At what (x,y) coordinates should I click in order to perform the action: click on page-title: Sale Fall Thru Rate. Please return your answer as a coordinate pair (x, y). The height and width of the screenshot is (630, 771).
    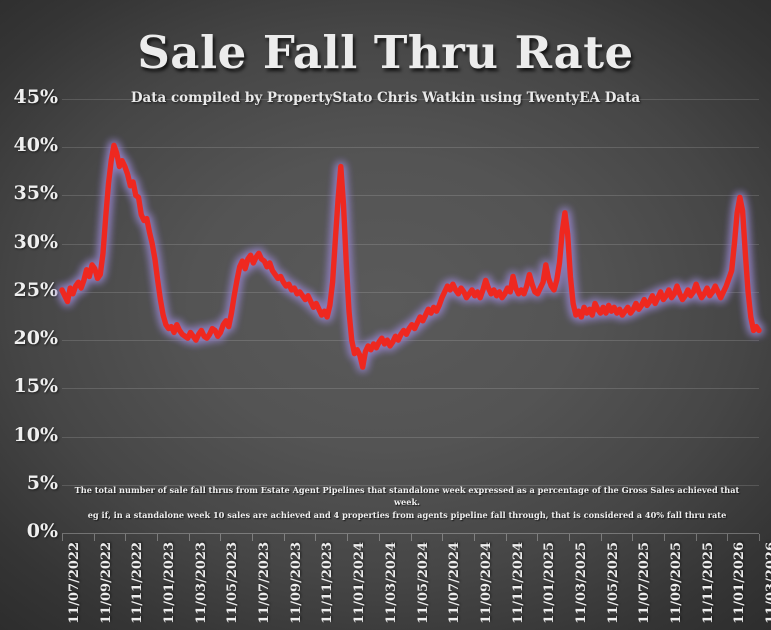
    Looking at the image, I should click on (385, 52).